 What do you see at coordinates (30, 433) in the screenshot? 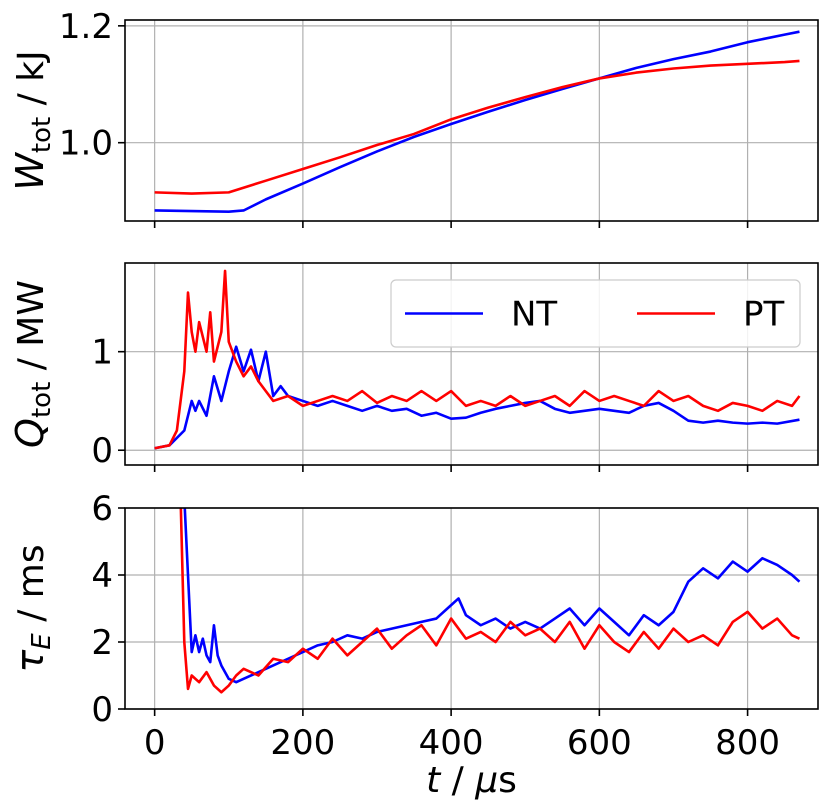
I see `y-axis-label-symbol: Q` at bounding box center [30, 433].